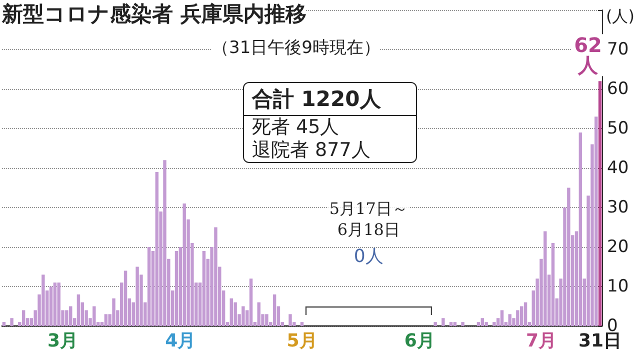 Image resolution: width=640 pixels, height=358 pixels. Describe the element at coordinates (295, 127) in the screenshot. I see `annotation: 死者 45人` at that location.